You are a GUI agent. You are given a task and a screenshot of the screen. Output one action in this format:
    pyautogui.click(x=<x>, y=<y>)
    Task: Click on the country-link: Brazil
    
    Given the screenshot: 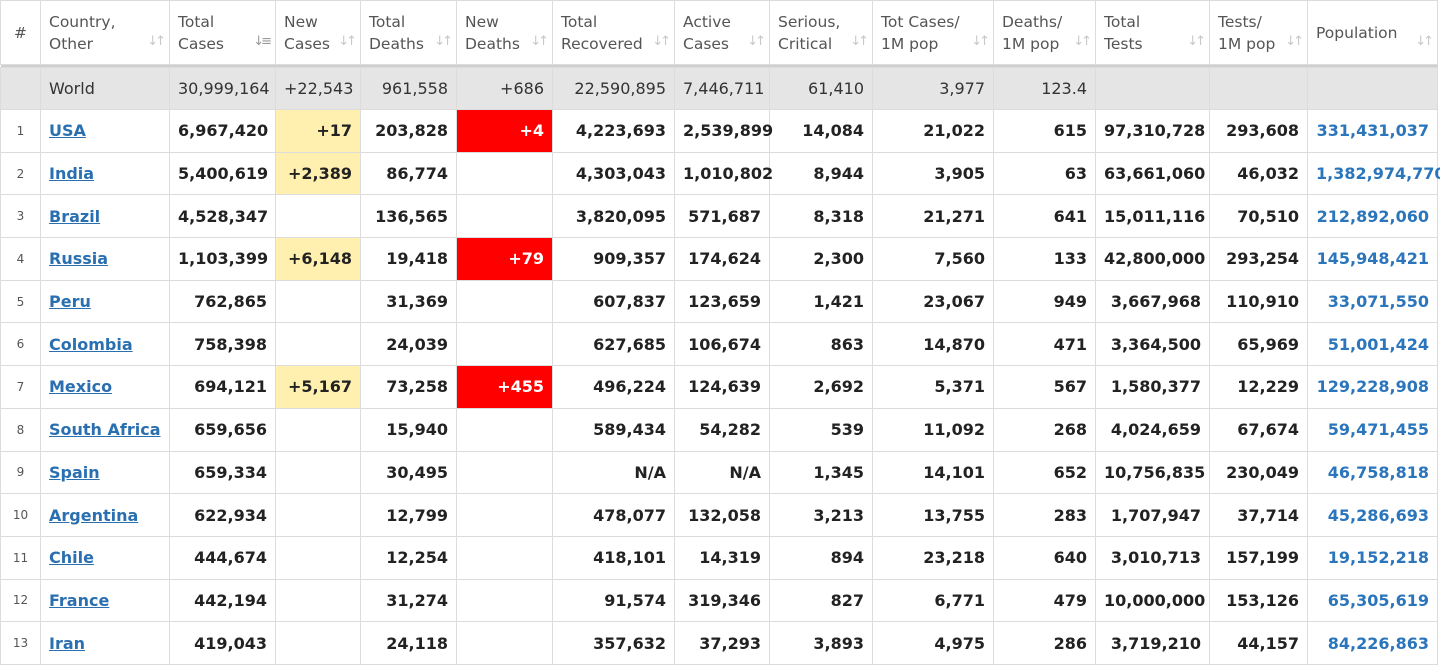 What is the action you would take?
    pyautogui.click(x=75, y=216)
    